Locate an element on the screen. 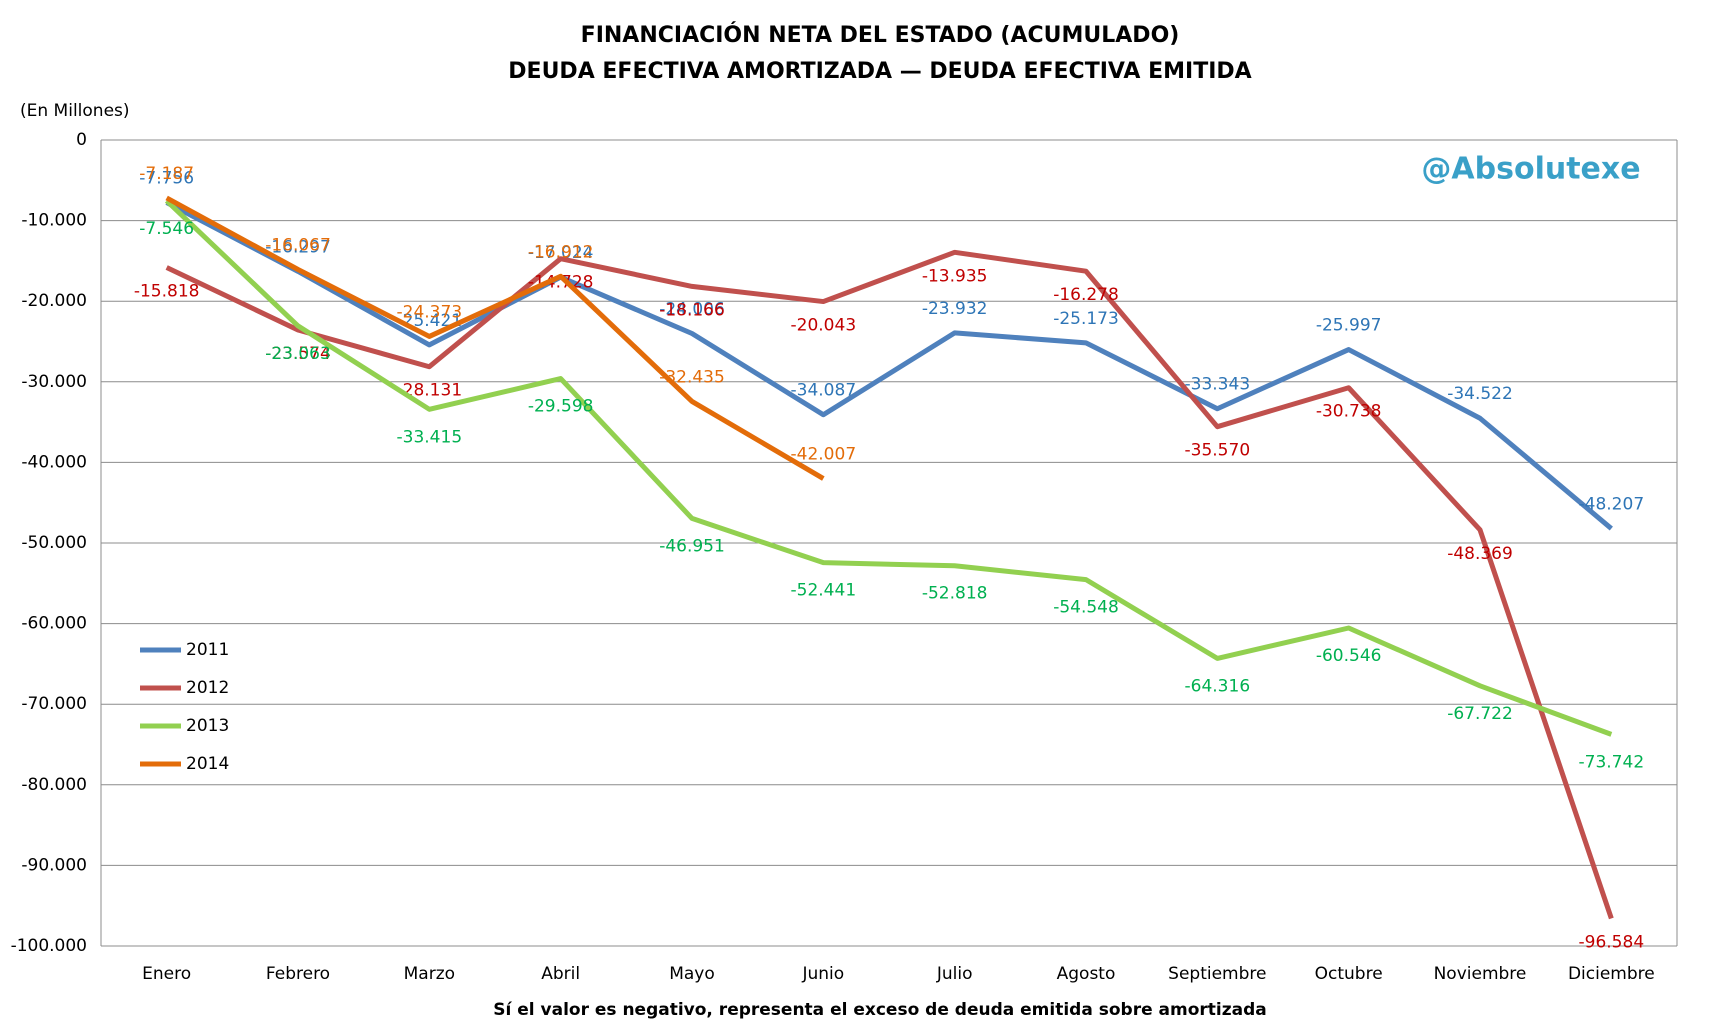  data-label: -42.007 is located at coordinates (824, 455).